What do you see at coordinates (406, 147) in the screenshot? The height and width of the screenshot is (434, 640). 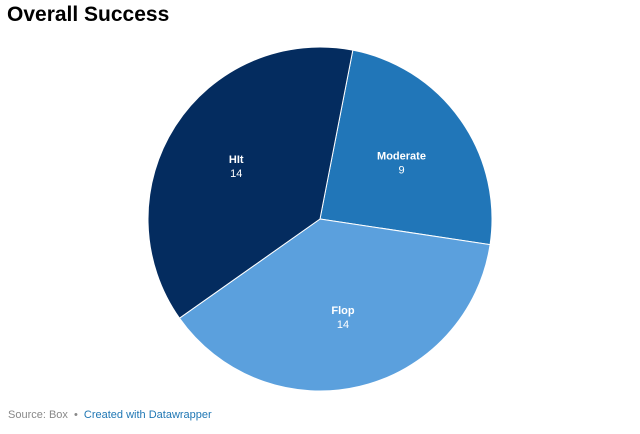 I see `pie-slice-moderate` at bounding box center [406, 147].